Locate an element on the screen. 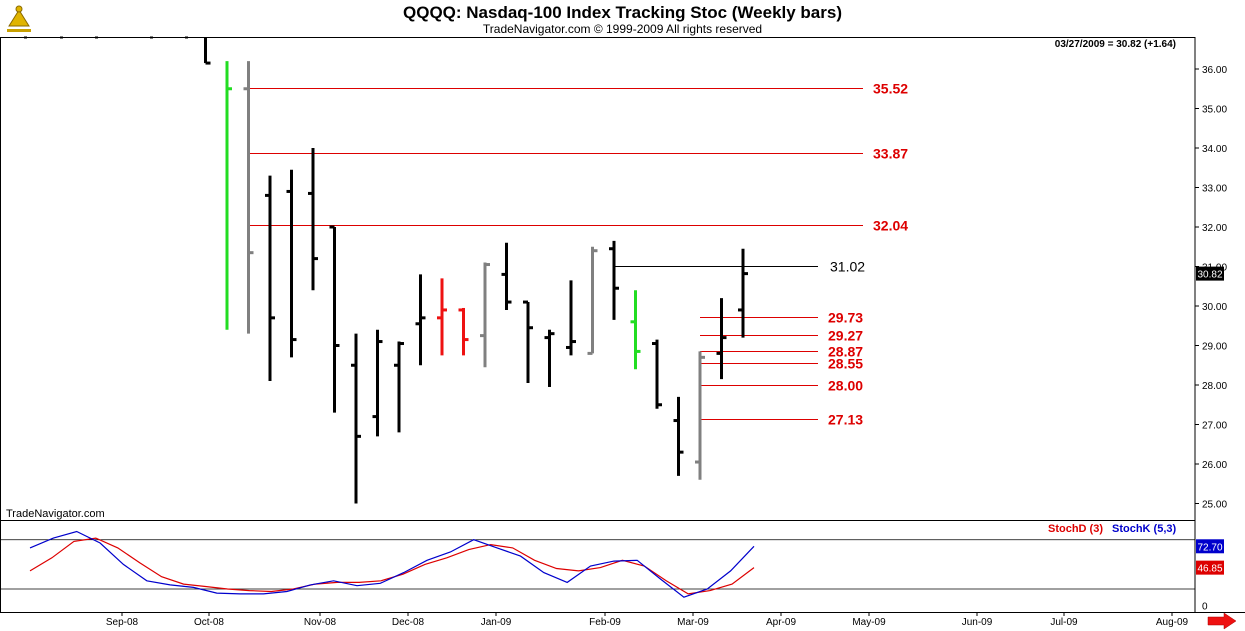  level-label: 32.04 is located at coordinates (890, 226).